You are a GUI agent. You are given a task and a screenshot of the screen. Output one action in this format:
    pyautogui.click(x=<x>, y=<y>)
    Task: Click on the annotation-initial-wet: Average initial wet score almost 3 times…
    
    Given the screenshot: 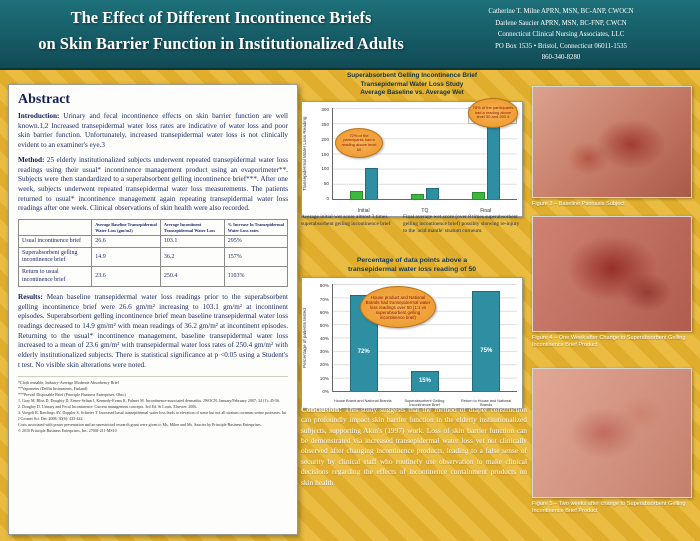 What is the action you would take?
    pyautogui.click(x=346, y=221)
    